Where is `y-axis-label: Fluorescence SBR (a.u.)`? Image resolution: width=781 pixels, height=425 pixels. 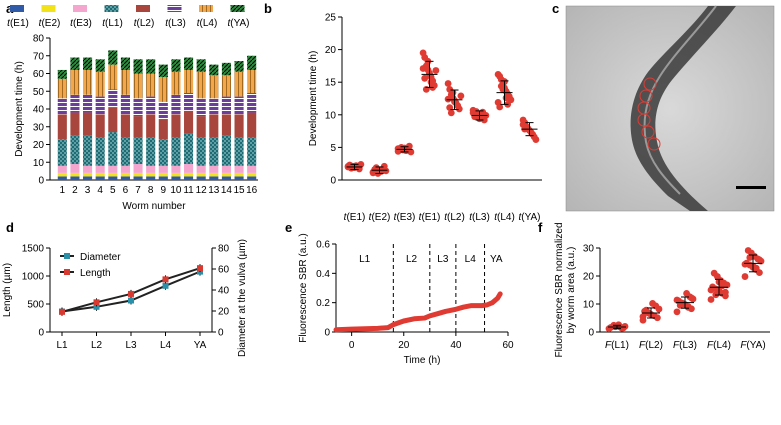 y-axis-label: Fluorescence SBR (a.u.) is located at coordinates (303, 288).